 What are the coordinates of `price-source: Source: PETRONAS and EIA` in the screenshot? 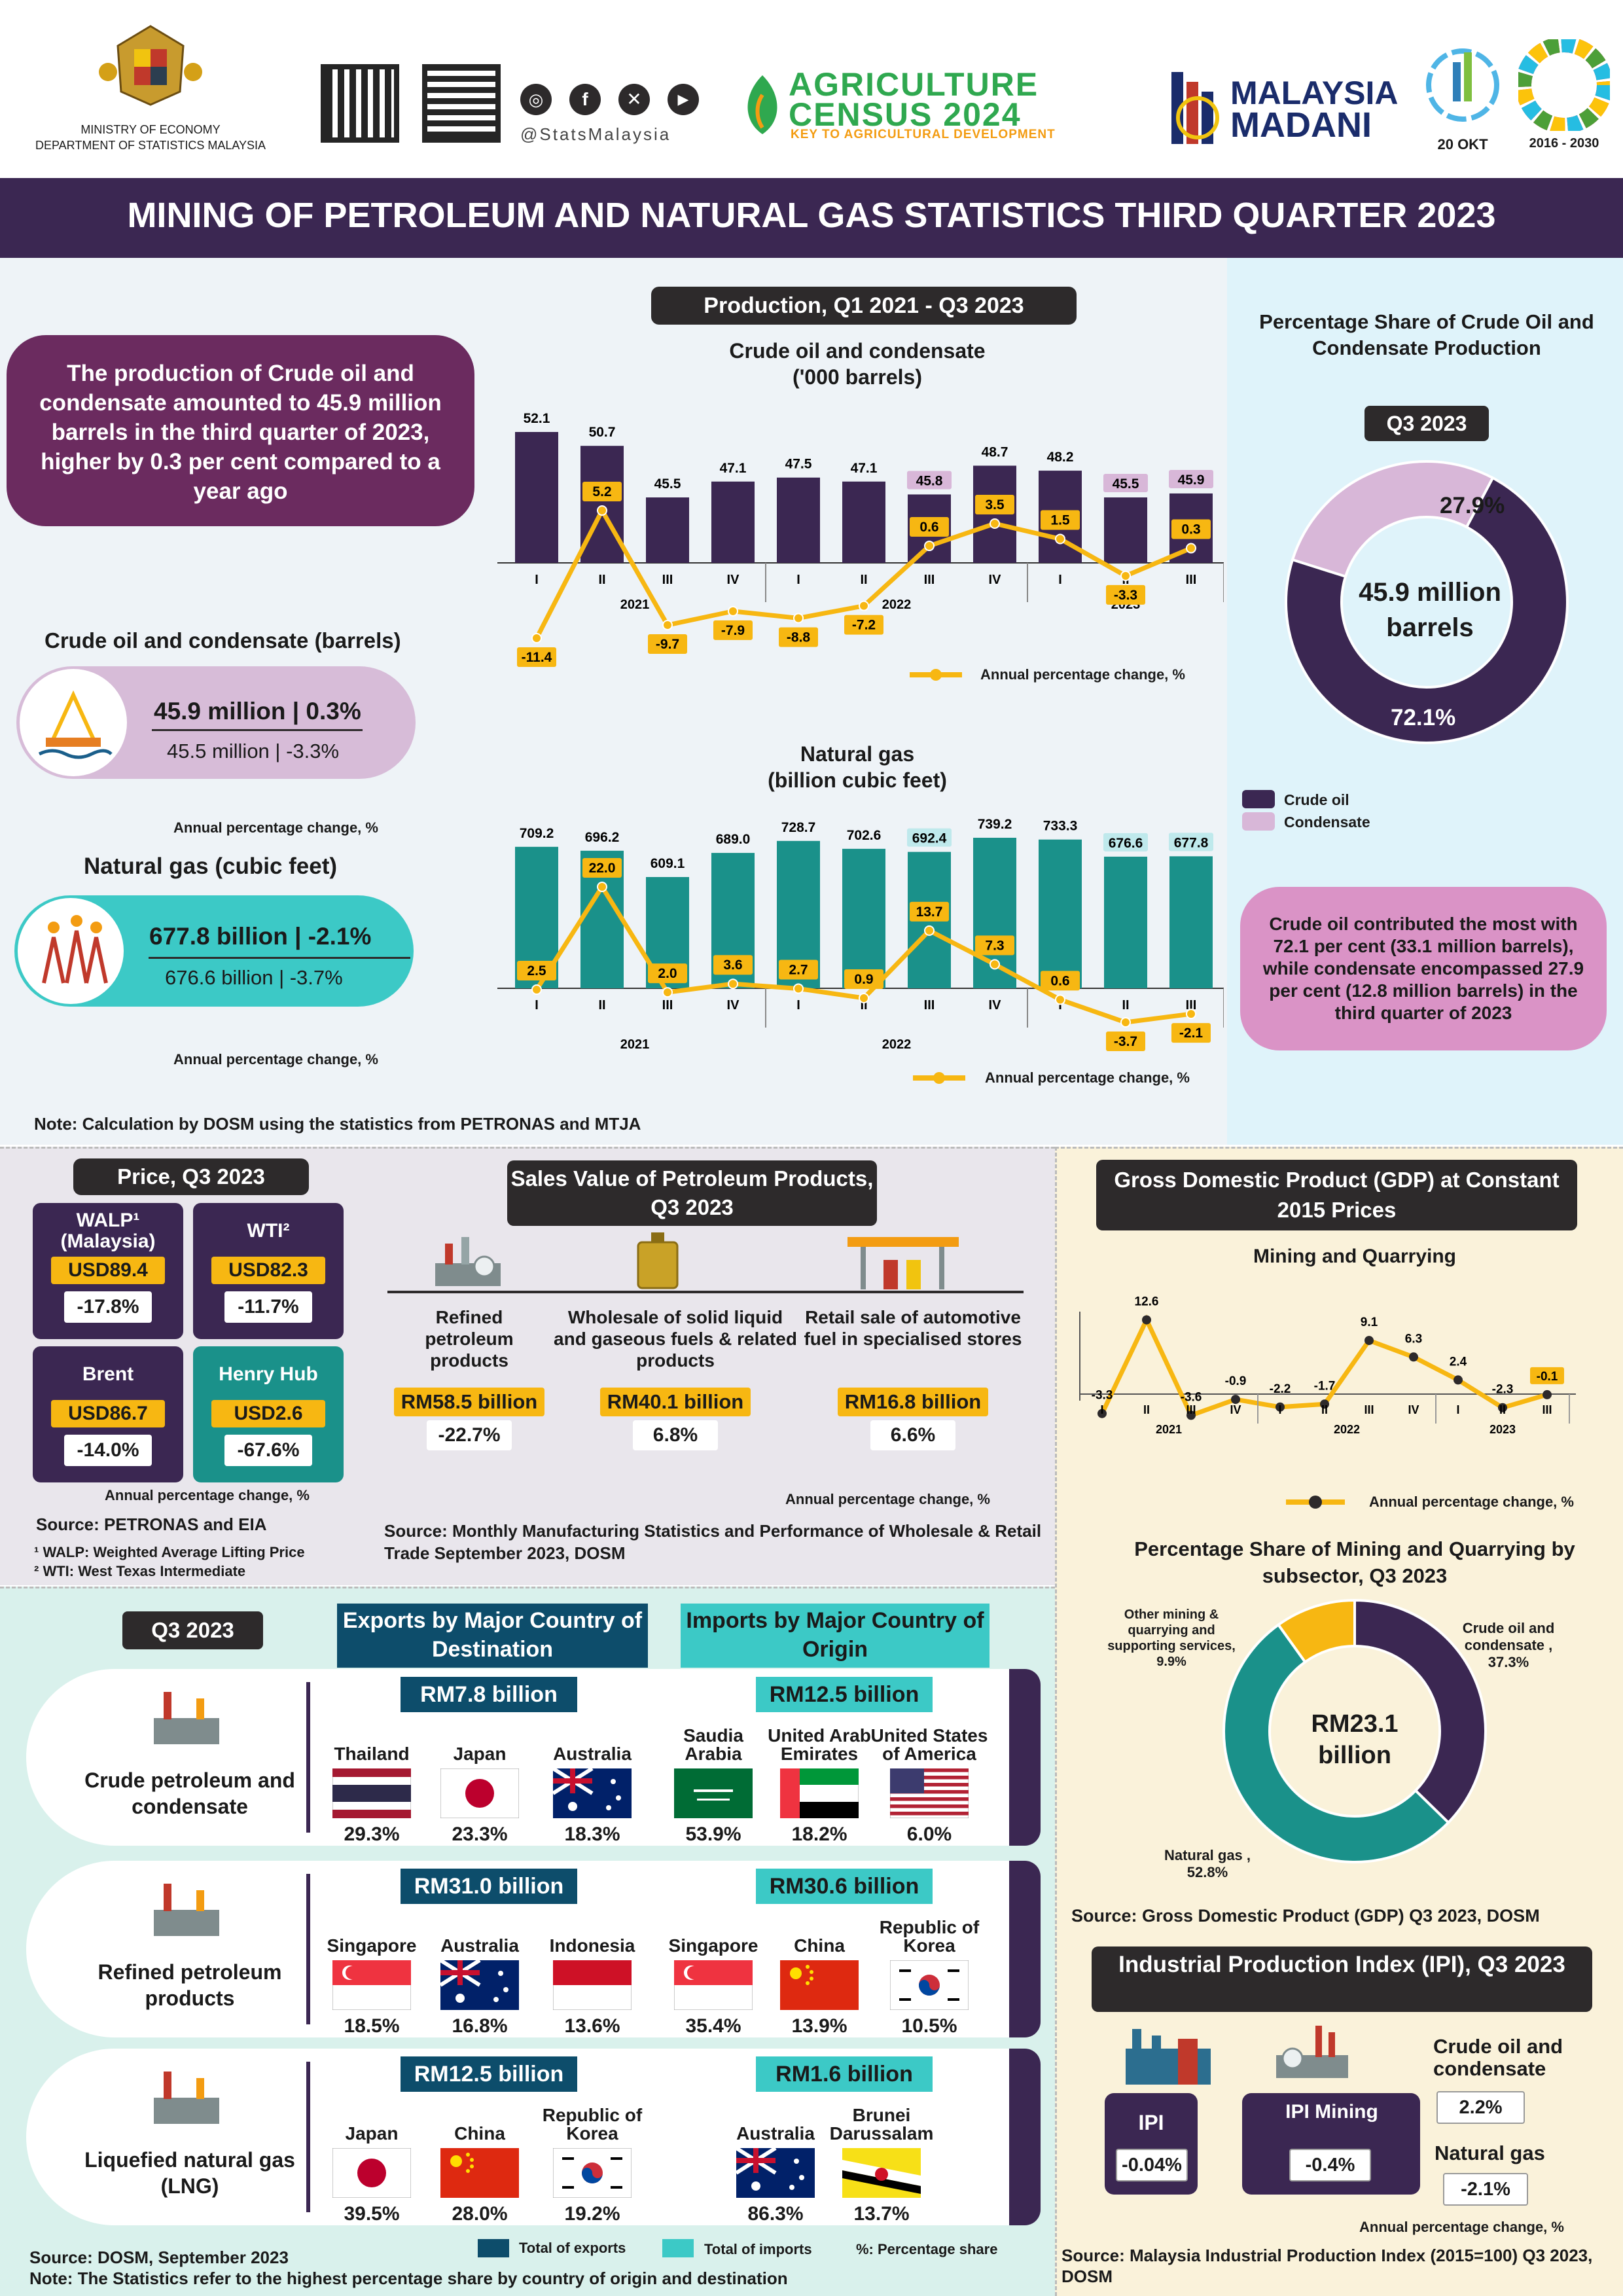 It's located at (151, 1524).